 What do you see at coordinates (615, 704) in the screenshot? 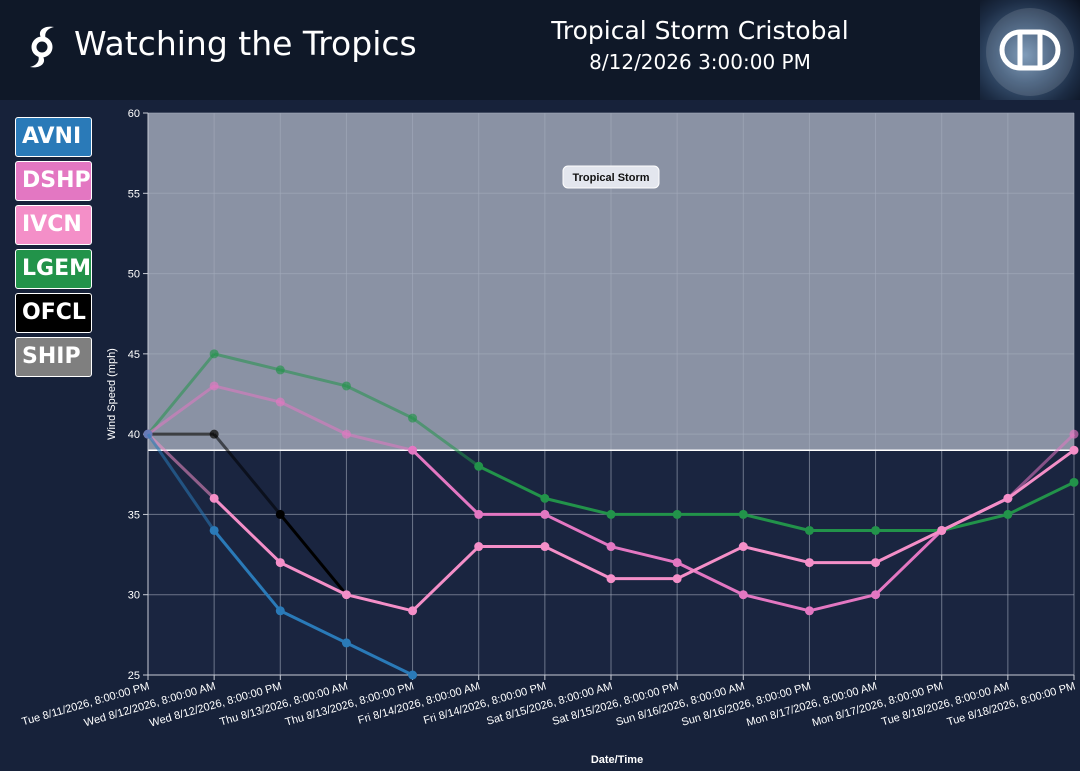
I see `x-tick-label: Sat 8/15/2026, 8:00:00 PM` at bounding box center [615, 704].